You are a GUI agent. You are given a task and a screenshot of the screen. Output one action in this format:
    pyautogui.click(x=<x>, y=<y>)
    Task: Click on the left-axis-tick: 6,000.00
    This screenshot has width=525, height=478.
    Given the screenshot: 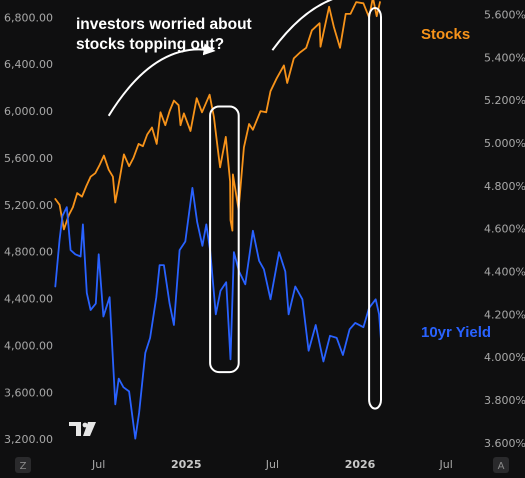 What is the action you would take?
    pyautogui.click(x=28, y=111)
    